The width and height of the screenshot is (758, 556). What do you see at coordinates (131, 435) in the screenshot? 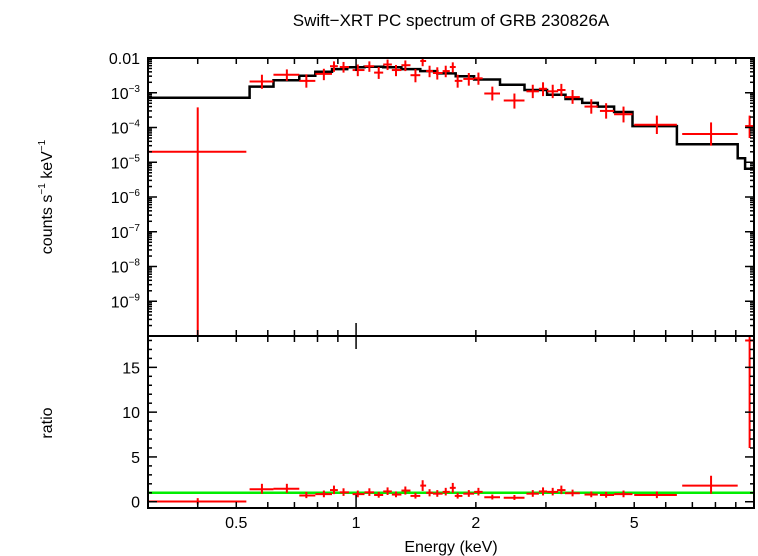
I see `ratio-y-tick-labels: 0 5 10 15` at bounding box center [131, 435].